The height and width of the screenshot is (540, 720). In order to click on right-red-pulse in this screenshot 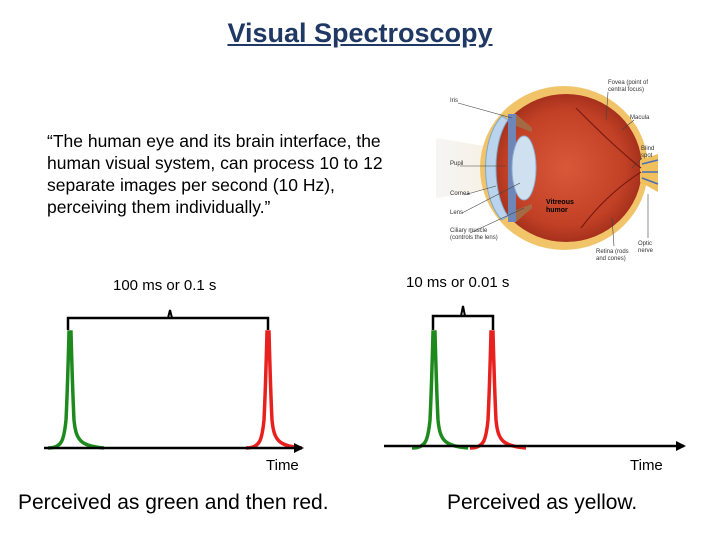, I will do `click(498, 390)`.